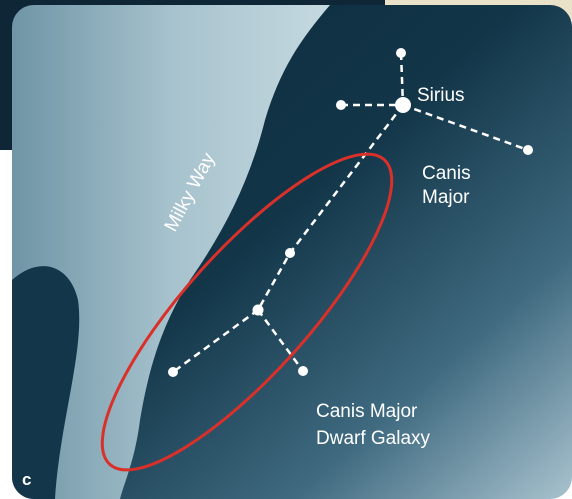  I want to click on star-label: Sirius, so click(441, 95).